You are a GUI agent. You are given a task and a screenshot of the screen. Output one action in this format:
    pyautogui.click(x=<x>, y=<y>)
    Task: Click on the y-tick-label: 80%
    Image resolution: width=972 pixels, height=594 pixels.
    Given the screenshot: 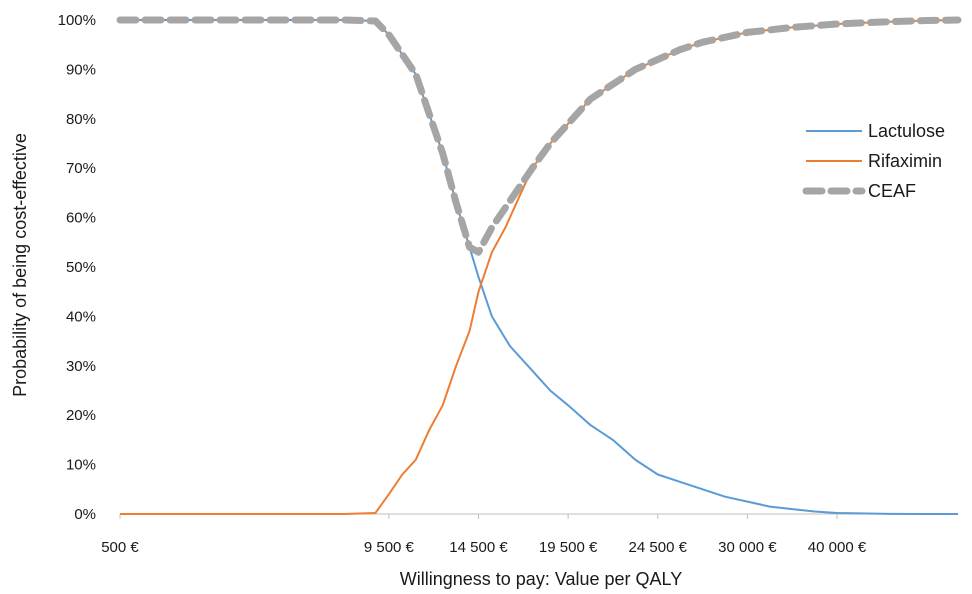 What is the action you would take?
    pyautogui.click(x=81, y=119)
    